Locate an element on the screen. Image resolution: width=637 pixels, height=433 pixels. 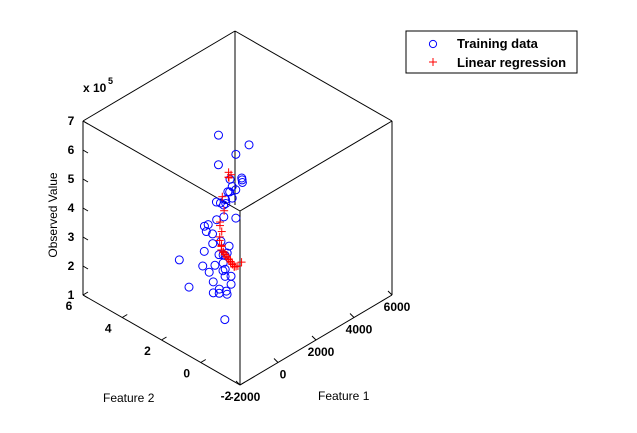
z-tick-label: 5 is located at coordinates (71, 179).